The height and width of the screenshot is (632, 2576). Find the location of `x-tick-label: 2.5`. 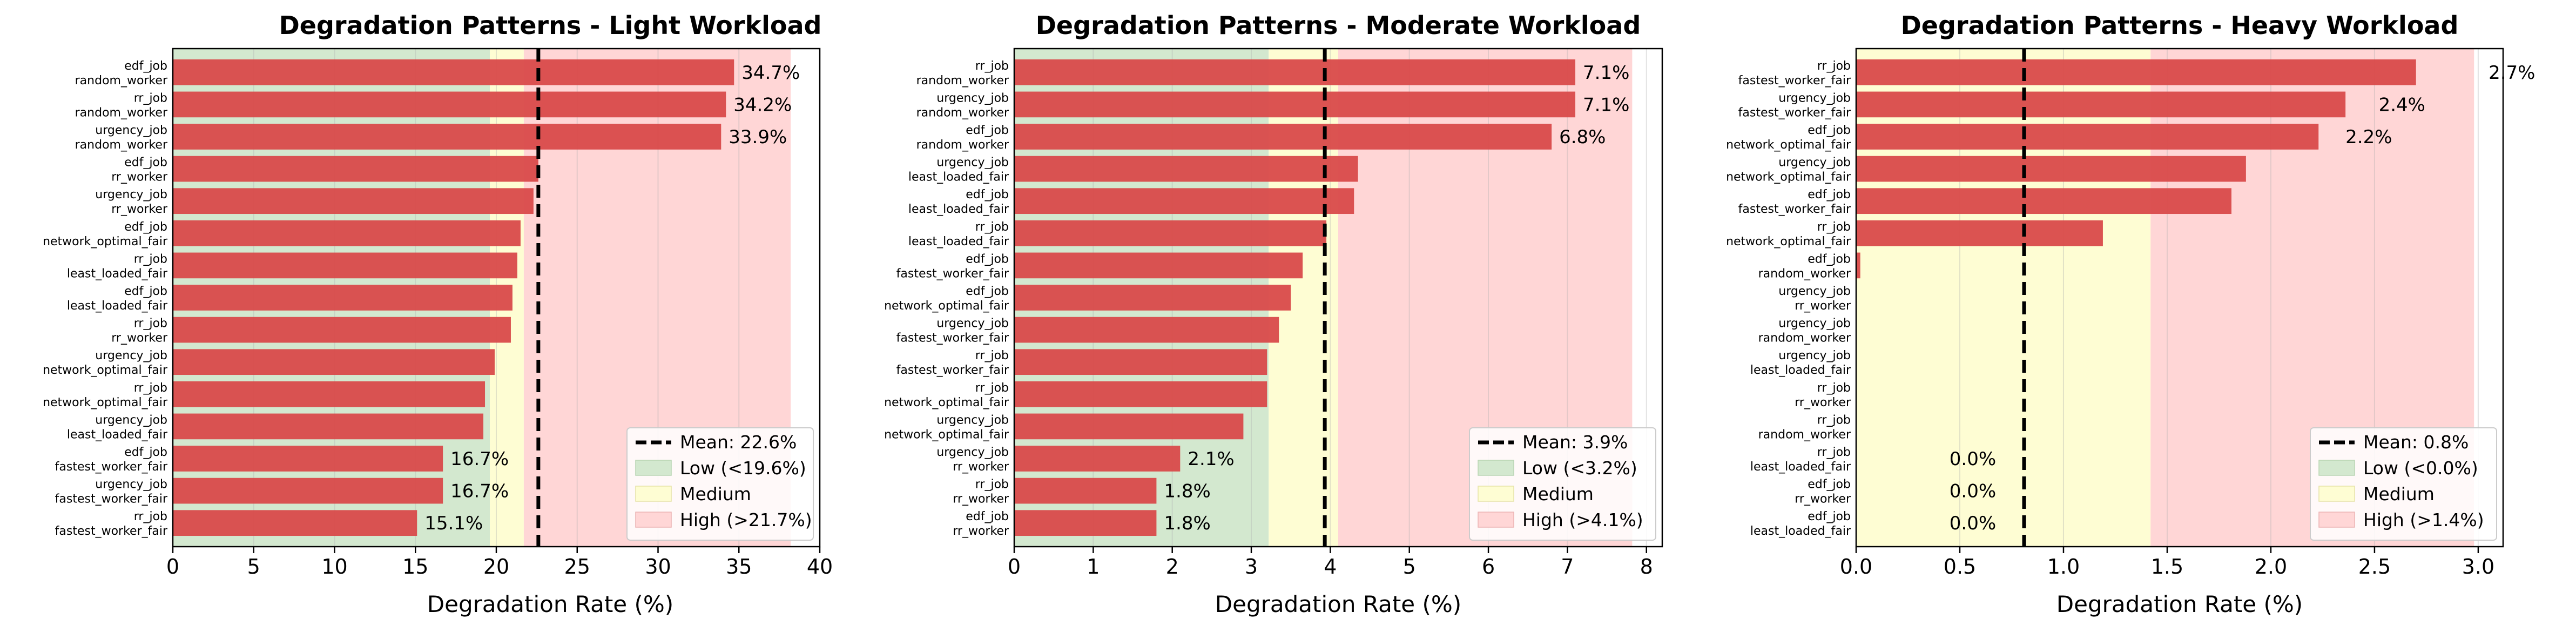

x-tick-label: 2.5 is located at coordinates (2374, 567).